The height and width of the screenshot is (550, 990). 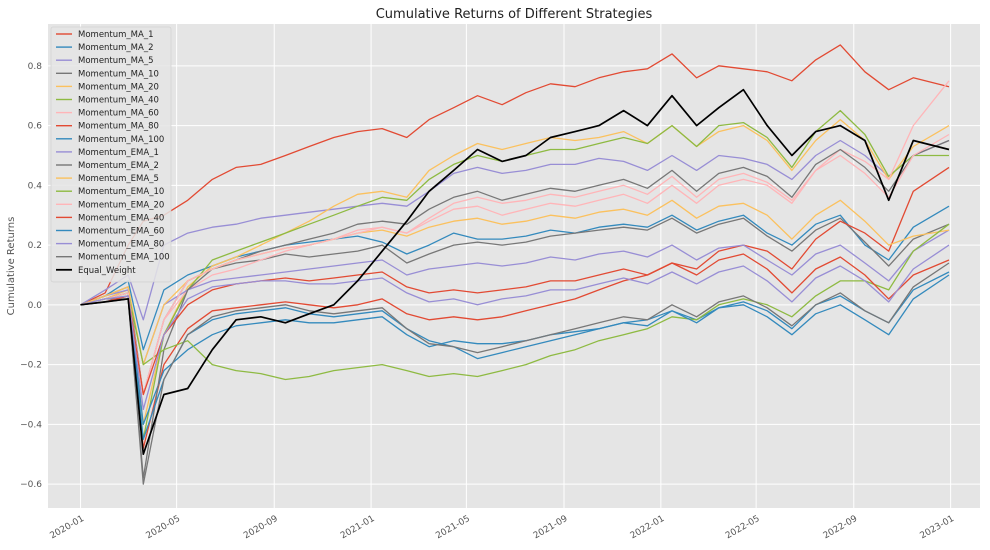 I want to click on legend-label: Momentum_EMA_20, so click(x=121, y=205).